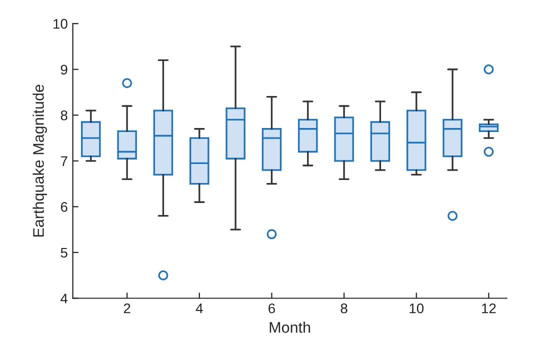  Describe the element at coordinates (64, 207) in the screenshot. I see `y-tick-label: 6` at that location.